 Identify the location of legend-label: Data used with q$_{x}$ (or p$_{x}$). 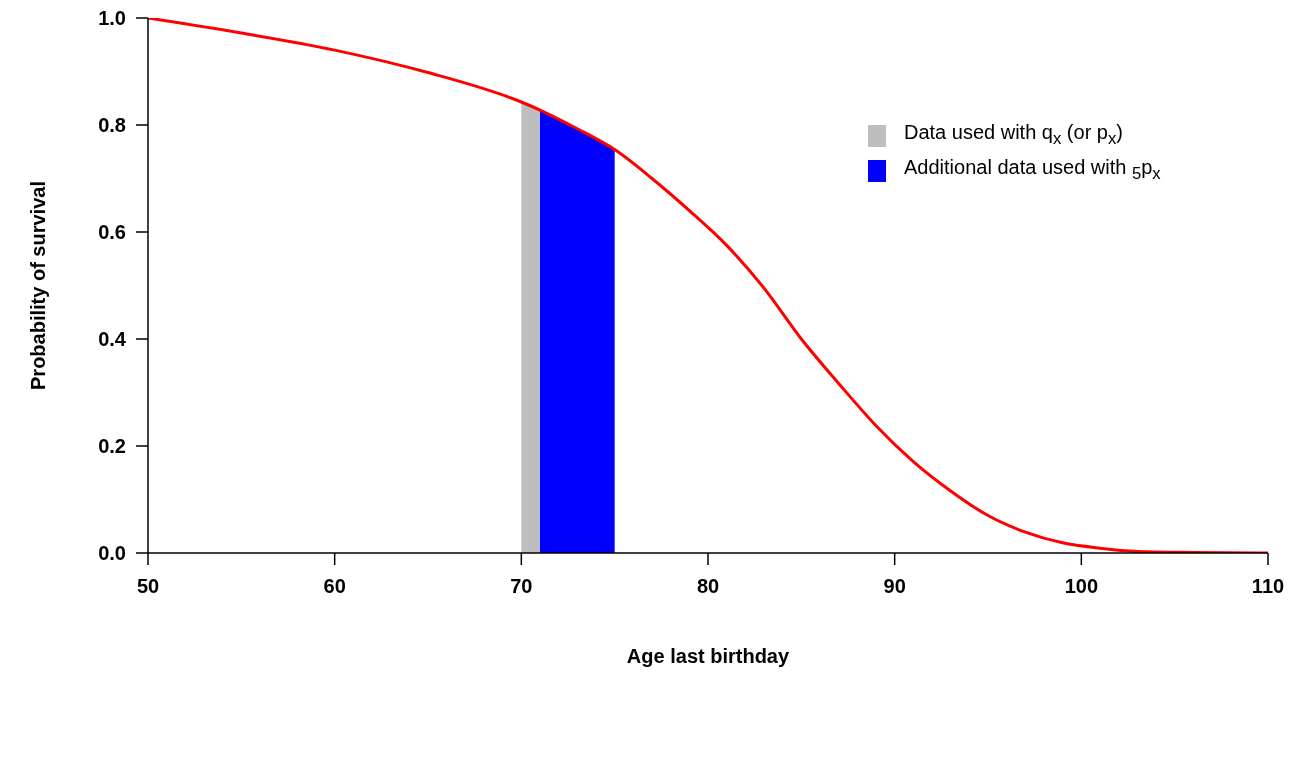
(1013, 135).